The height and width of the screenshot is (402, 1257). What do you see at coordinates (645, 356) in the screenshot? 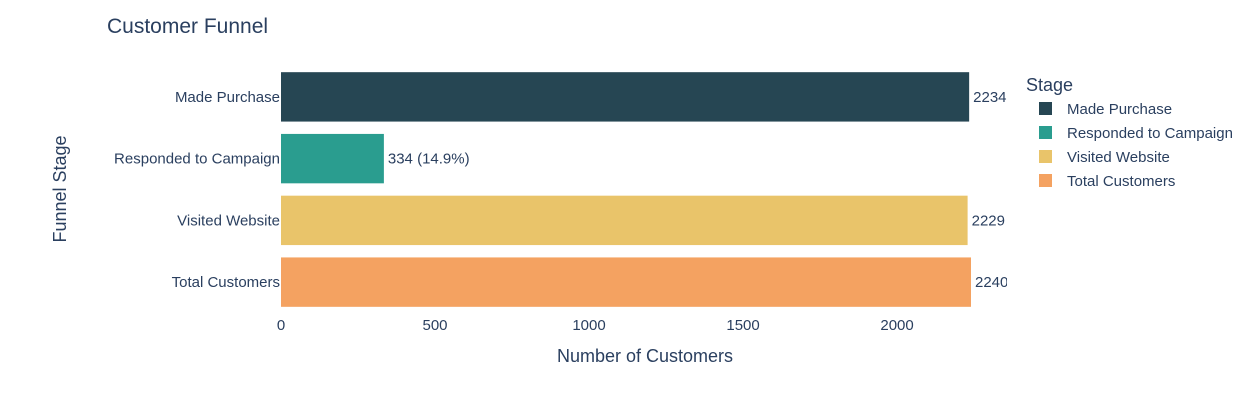
I see `x-axis-title: Number of Customers` at bounding box center [645, 356].